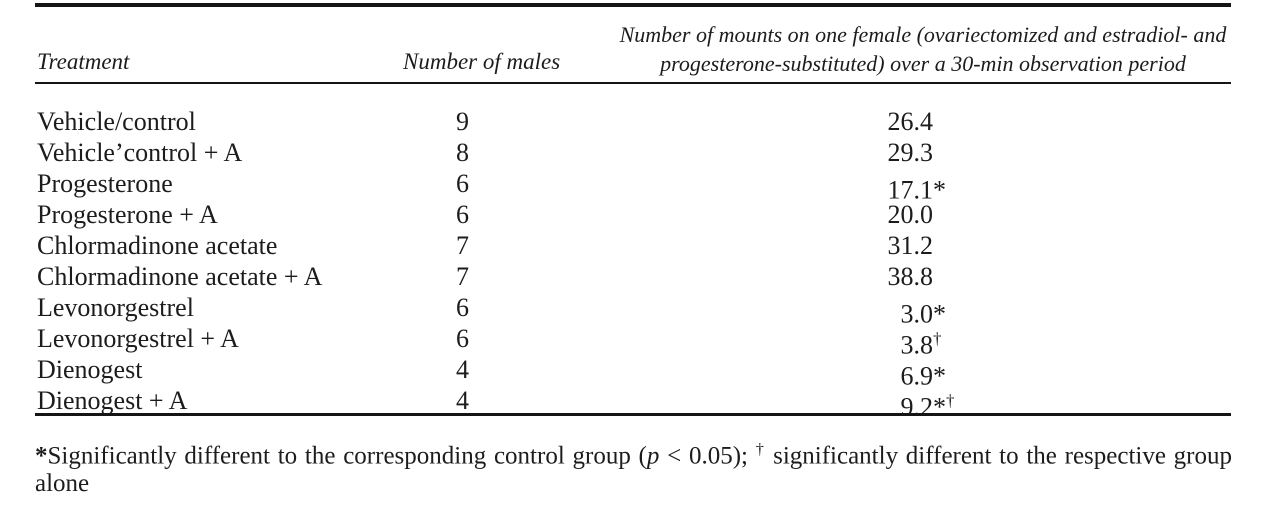  What do you see at coordinates (917, 345) in the screenshot?
I see `mounts-value: 3.8` at bounding box center [917, 345].